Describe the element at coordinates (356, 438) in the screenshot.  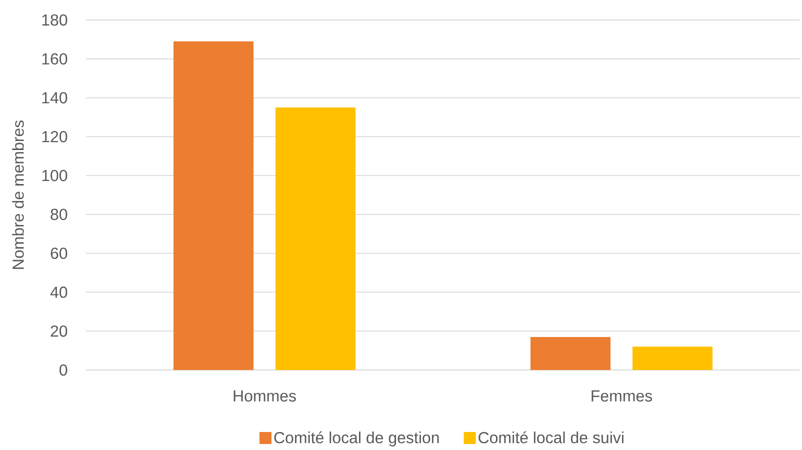
I see `legend-label: Comité local de gestion` at that location.